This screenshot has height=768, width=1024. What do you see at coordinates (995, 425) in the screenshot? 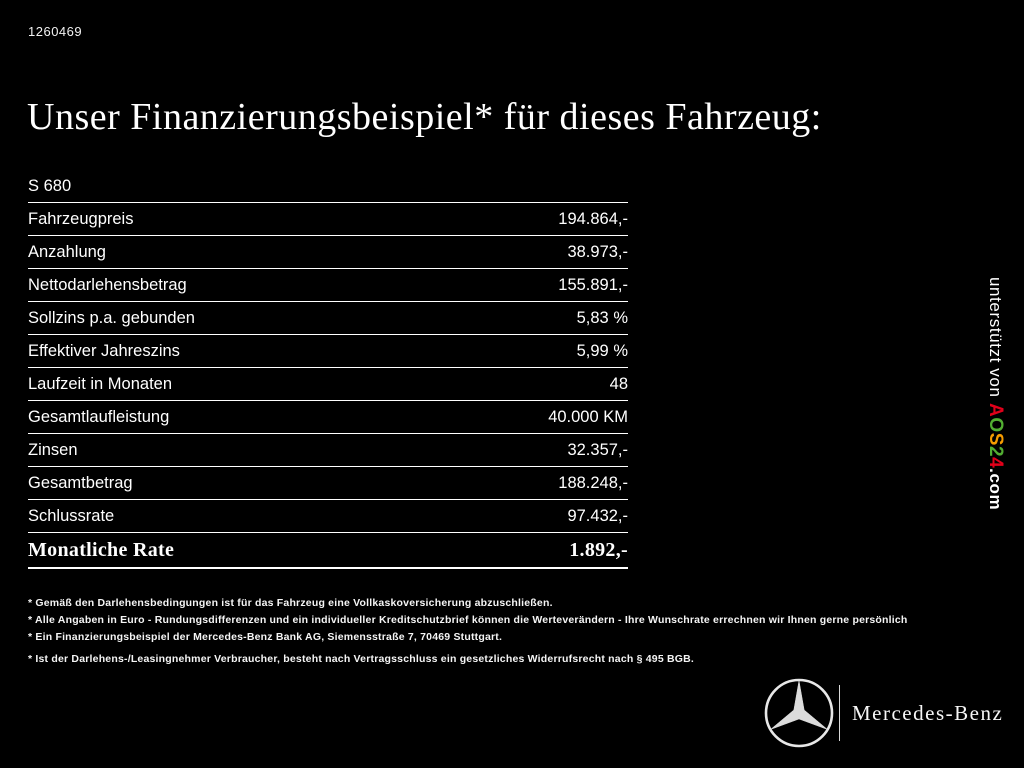
I see `aos24-brand-letter: O` at bounding box center [995, 425].